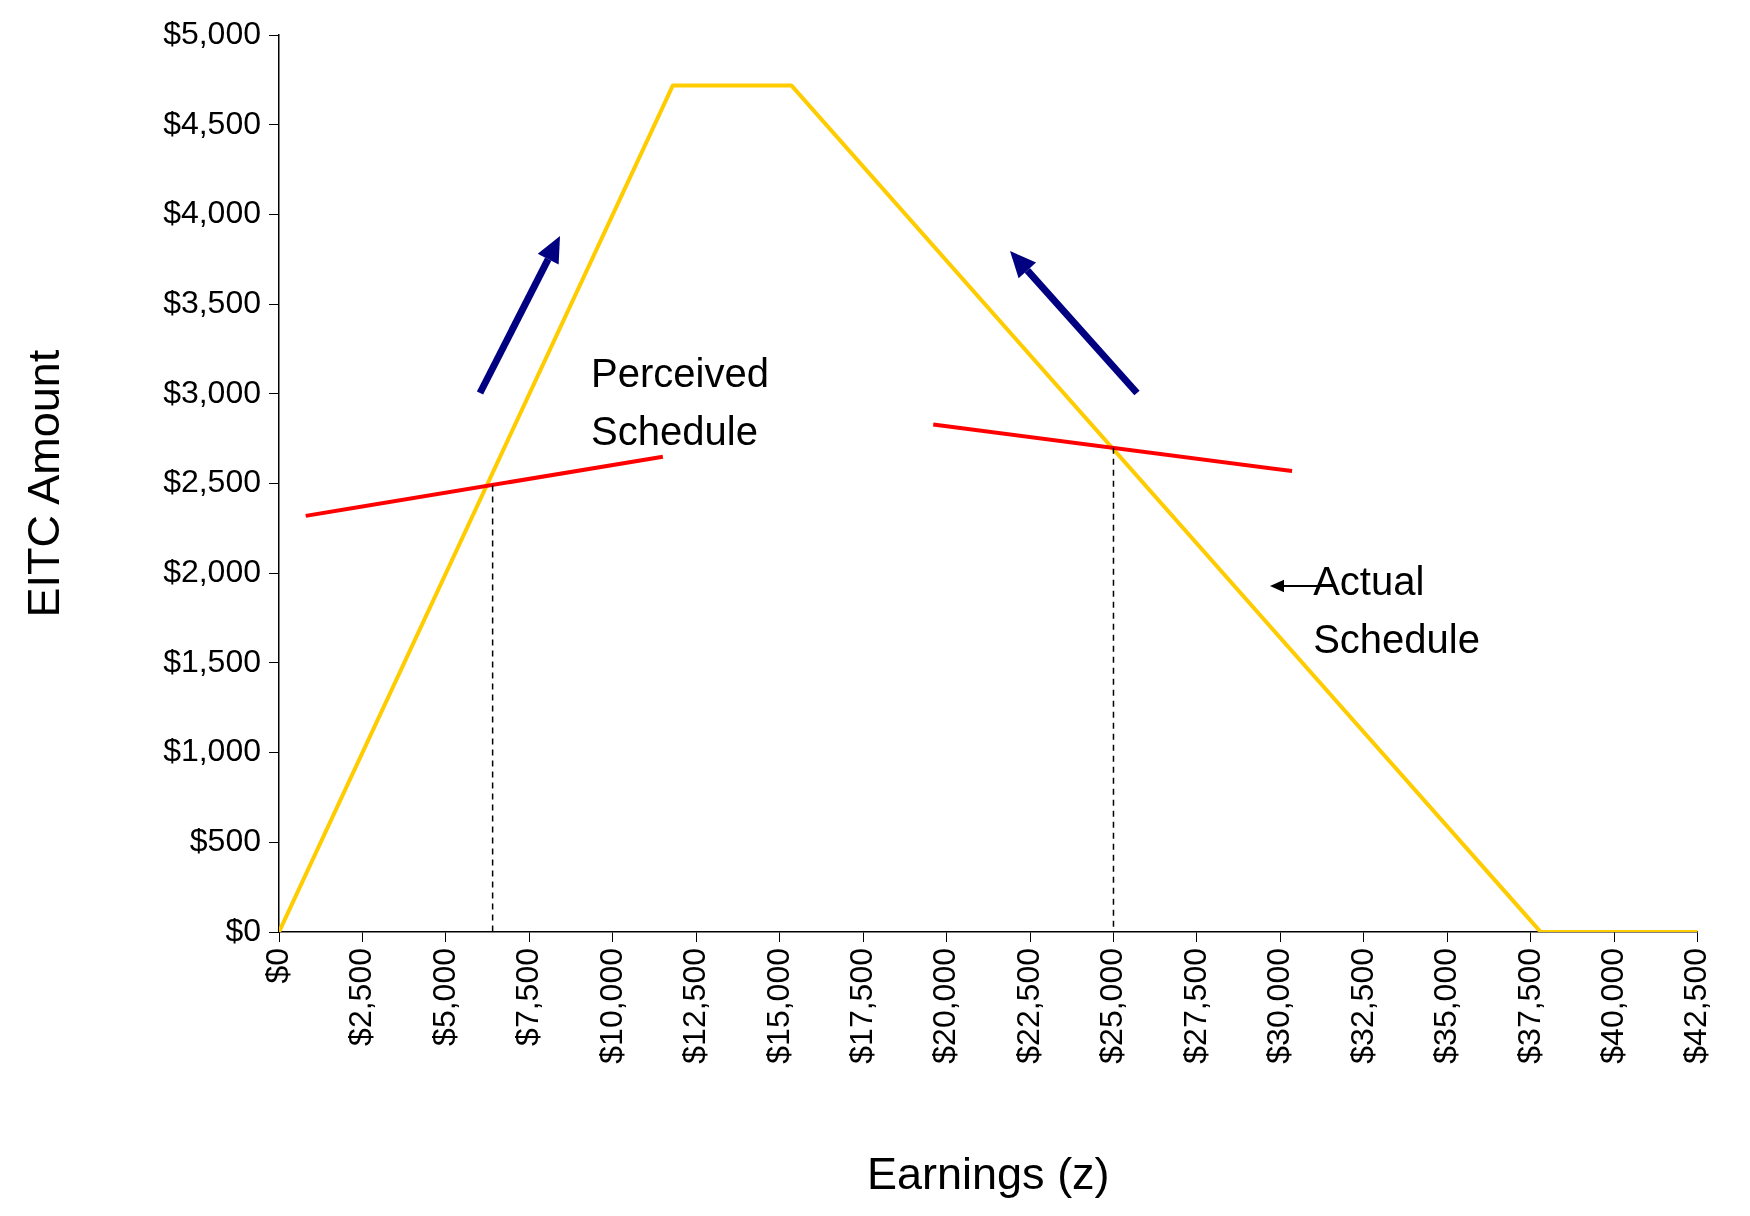 The width and height of the screenshot is (1750, 1216). What do you see at coordinates (212, 33) in the screenshot?
I see `y-tick-label: $5,000` at bounding box center [212, 33].